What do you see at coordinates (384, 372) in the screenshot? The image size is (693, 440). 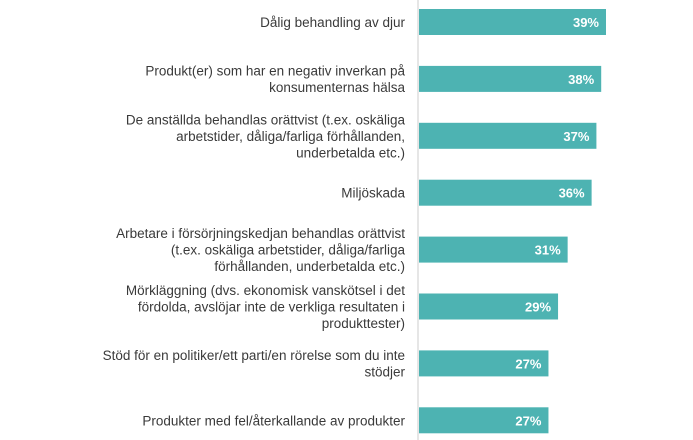 I see `category-label: stödjer` at bounding box center [384, 372].